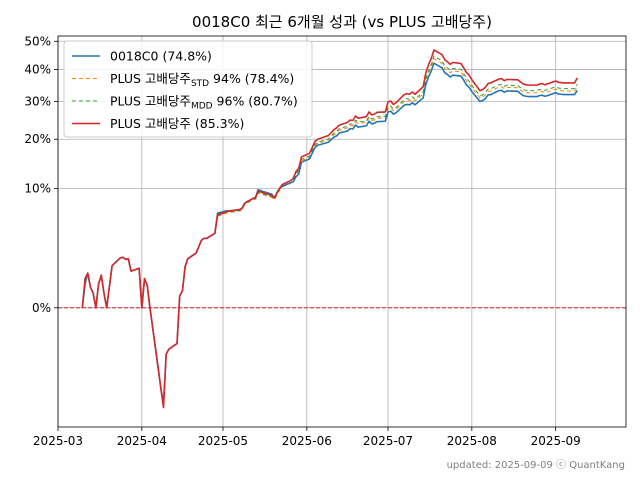 Image resolution: width=640 pixels, height=480 pixels. What do you see at coordinates (388, 441) in the screenshot?
I see `x-tick-label: 2025-07` at bounding box center [388, 441].